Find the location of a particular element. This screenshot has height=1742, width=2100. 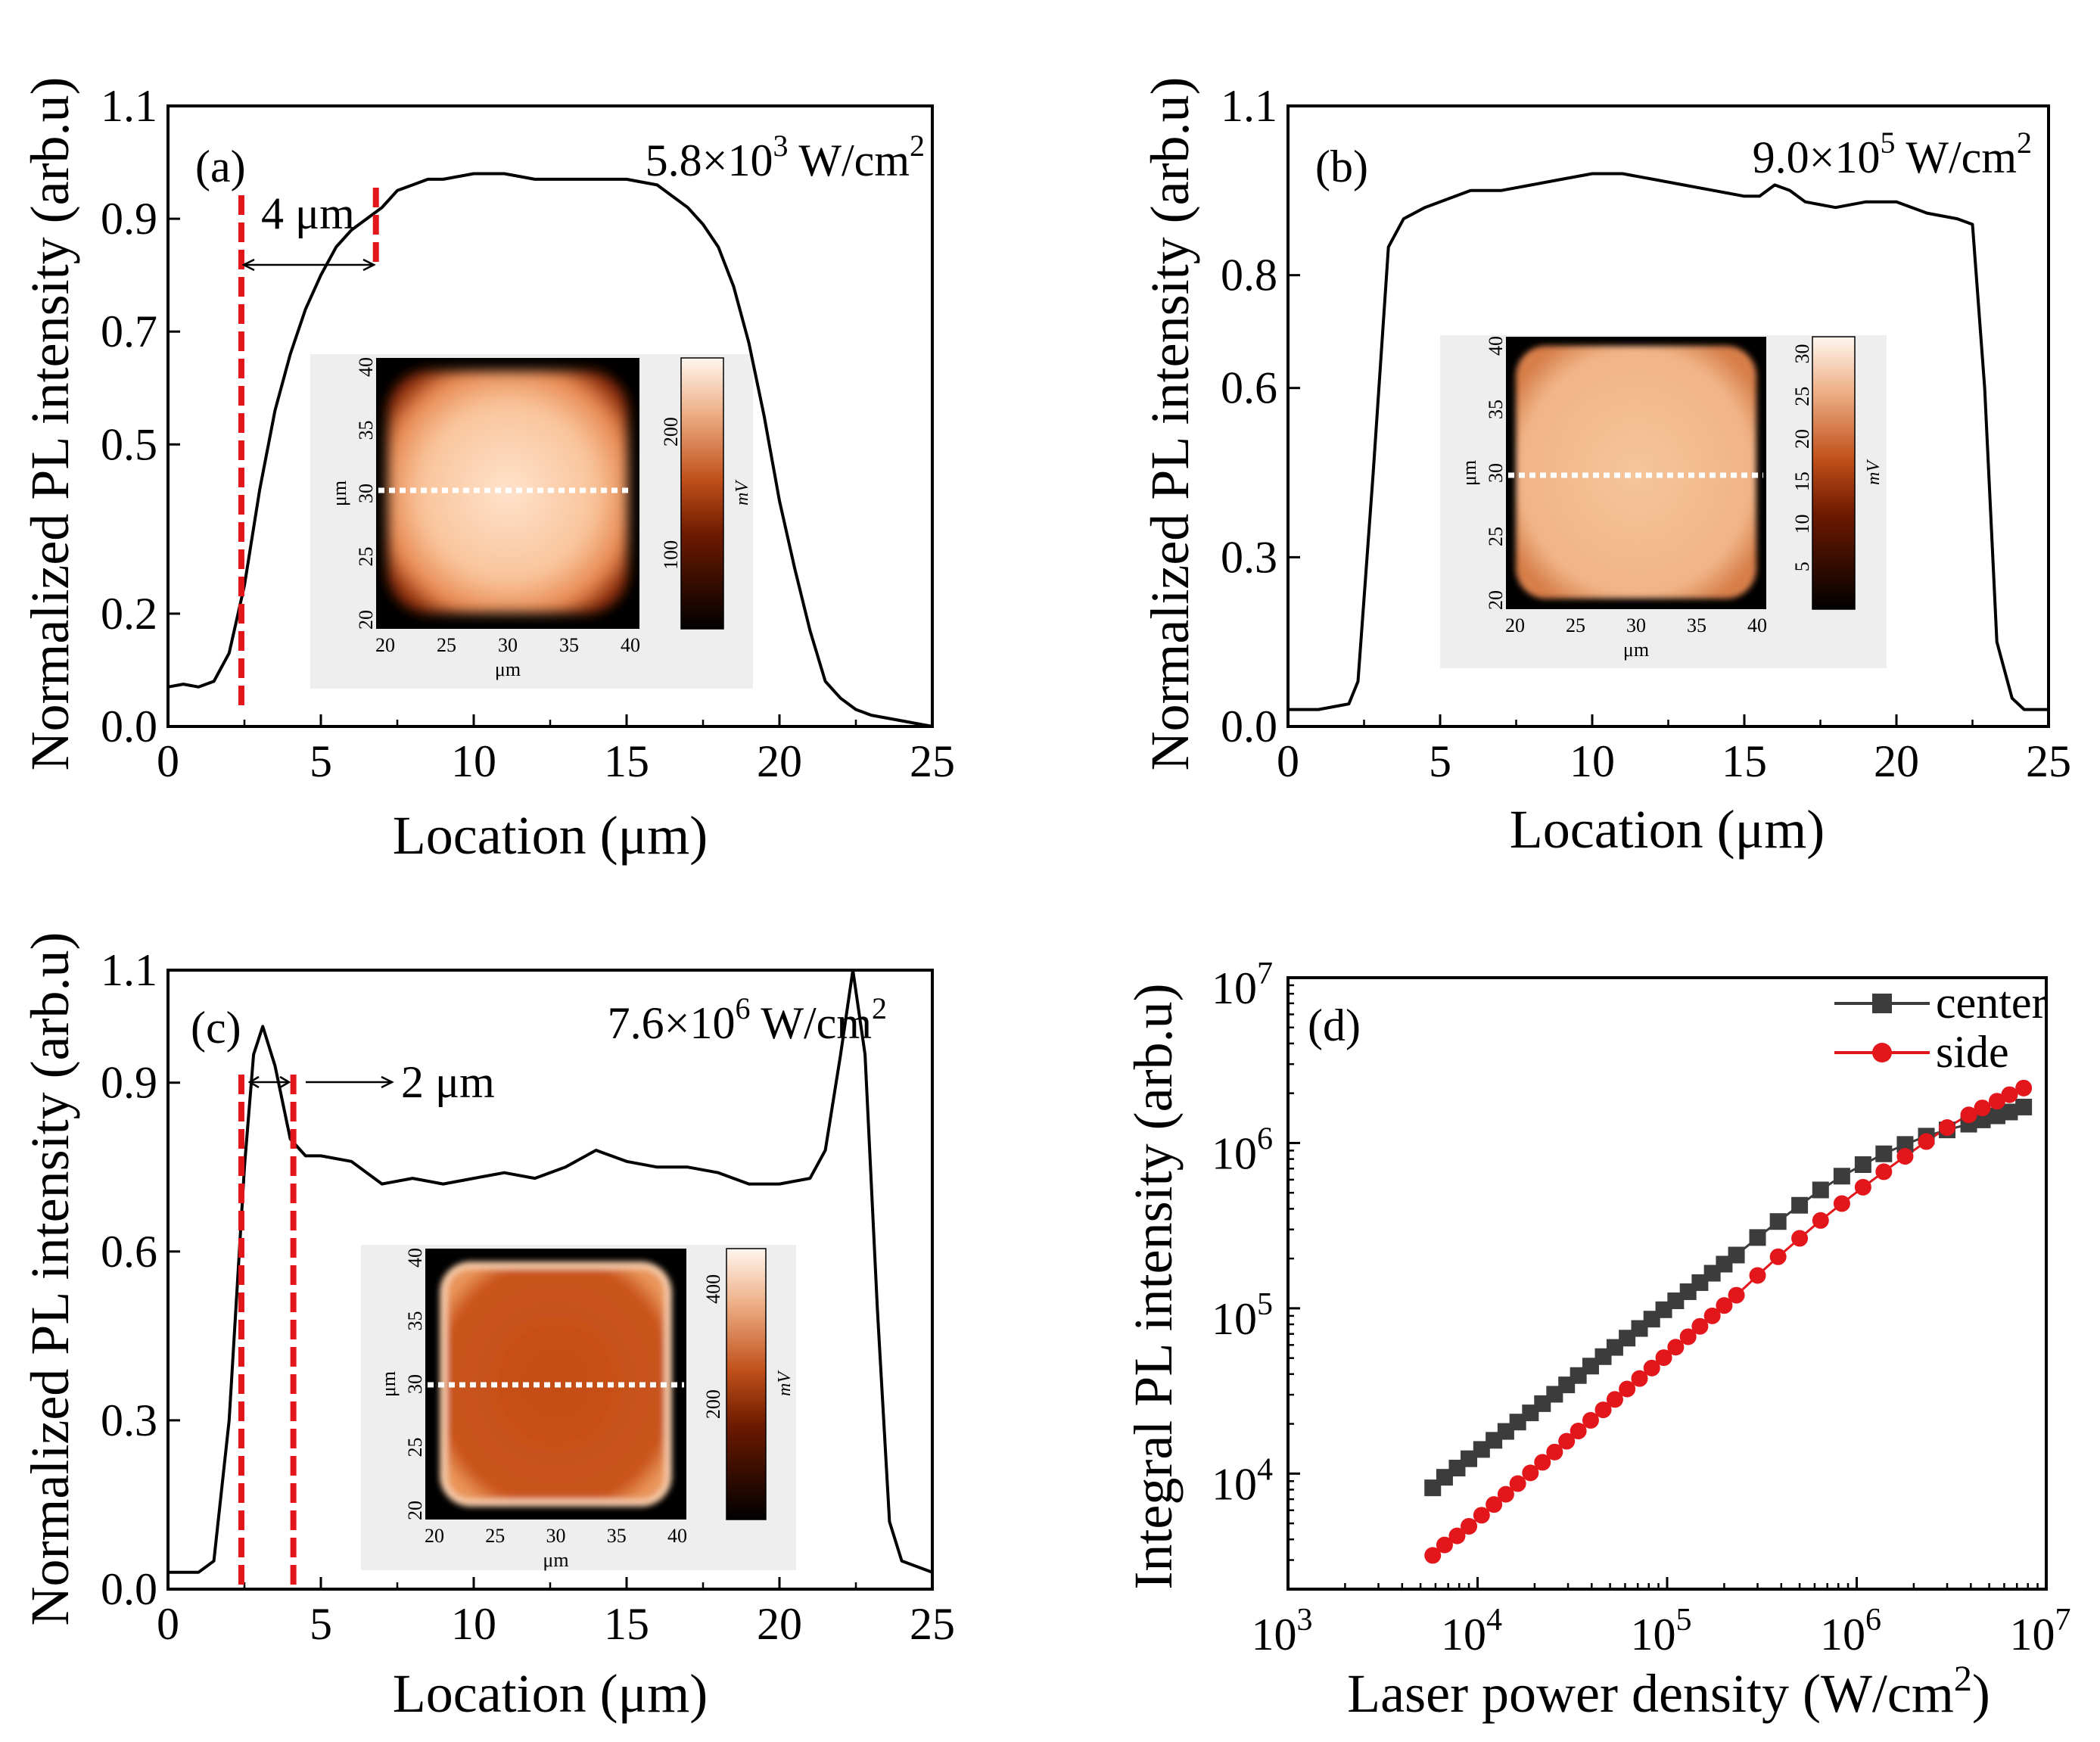

y-tick-label: 0.5 is located at coordinates (129, 444).